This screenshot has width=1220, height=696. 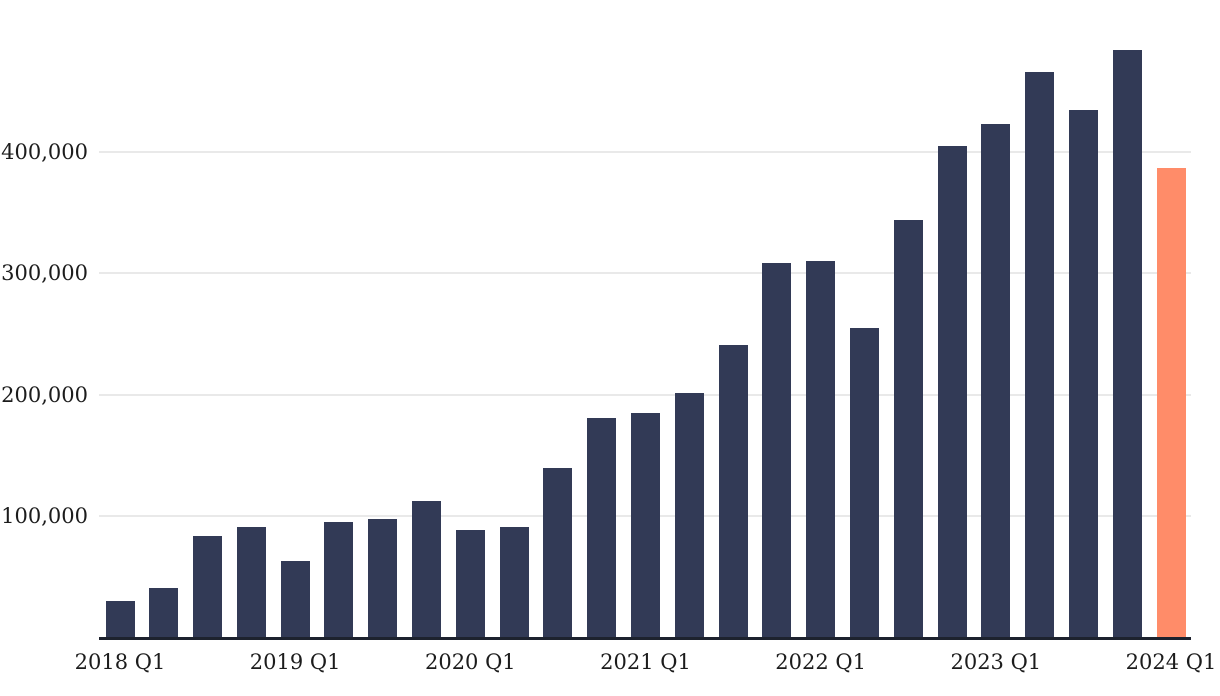 I want to click on bar-2020-q4, so click(x=602, y=527).